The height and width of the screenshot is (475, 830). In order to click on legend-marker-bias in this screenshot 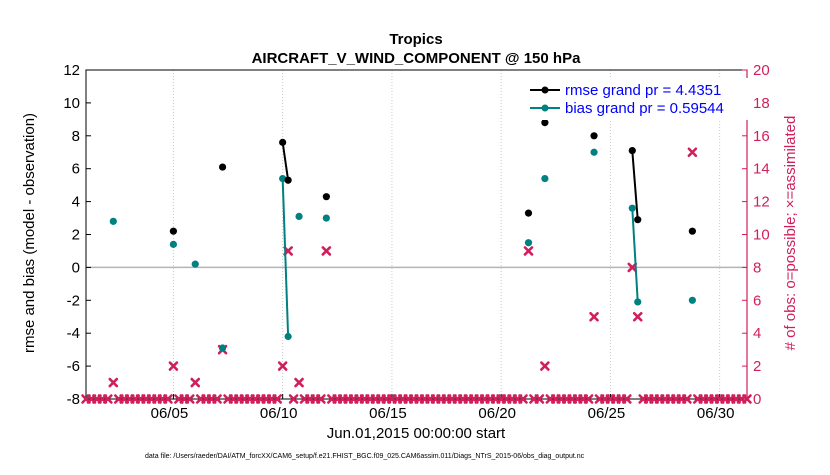, I will do `click(545, 108)`.